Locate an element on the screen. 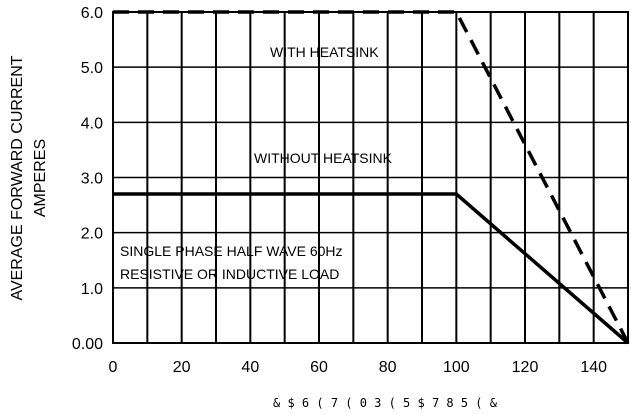  annotation-load-type-2: RESISTIVE OR INDUCTIVE LOAD is located at coordinates (229, 274).